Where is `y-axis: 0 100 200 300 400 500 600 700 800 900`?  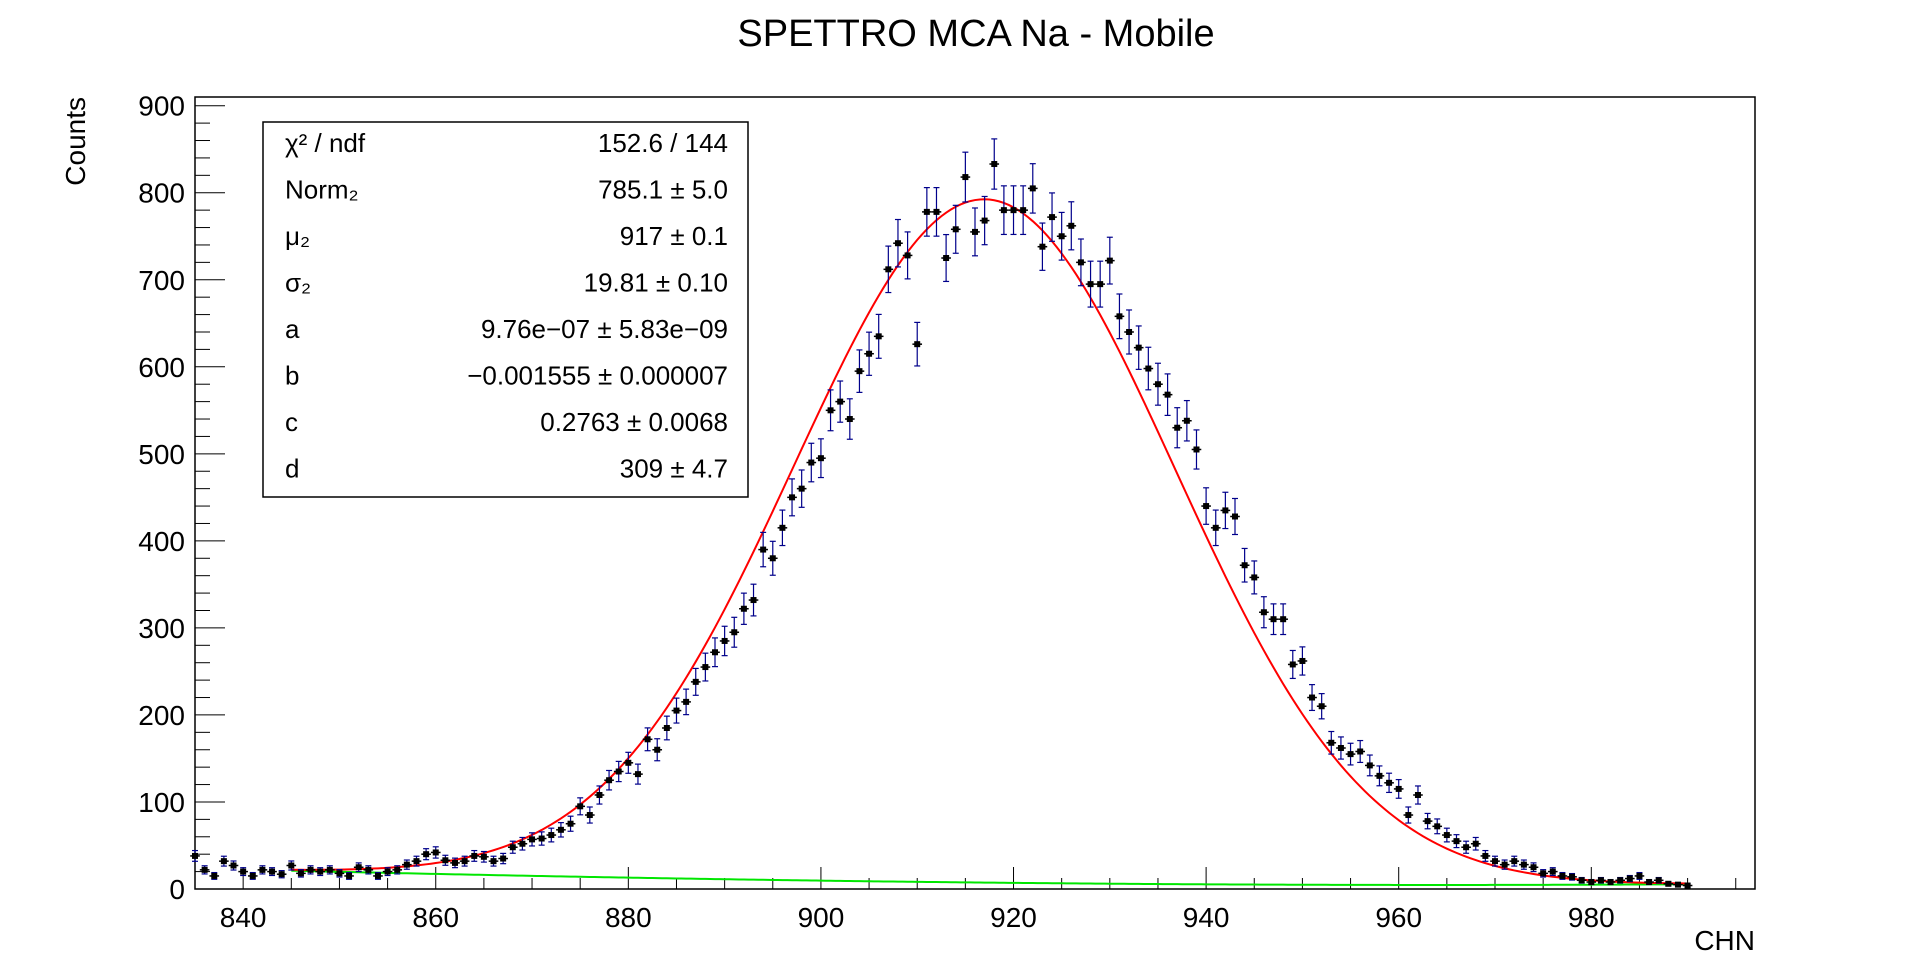 y-axis: 0 100 200 300 400 500 600 700 800 900 is located at coordinates (181, 498).